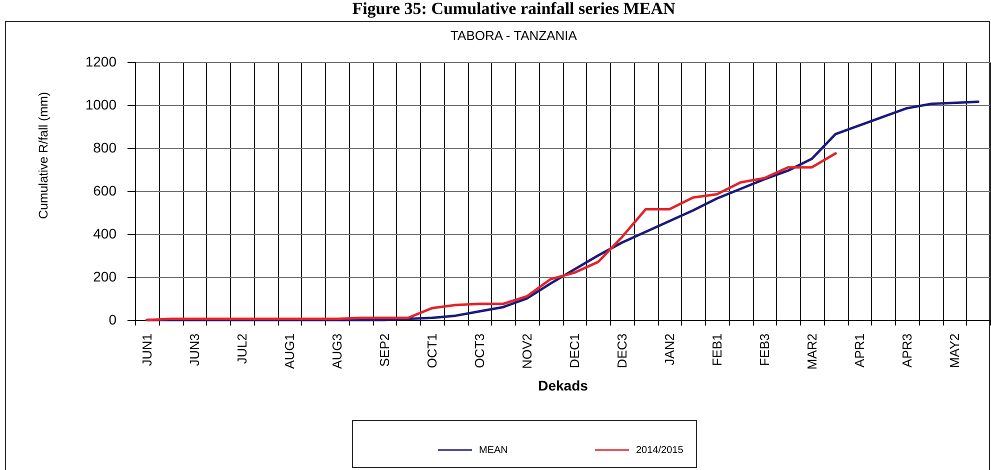  I want to click on x-tick-label: FEB3, so click(764, 350).